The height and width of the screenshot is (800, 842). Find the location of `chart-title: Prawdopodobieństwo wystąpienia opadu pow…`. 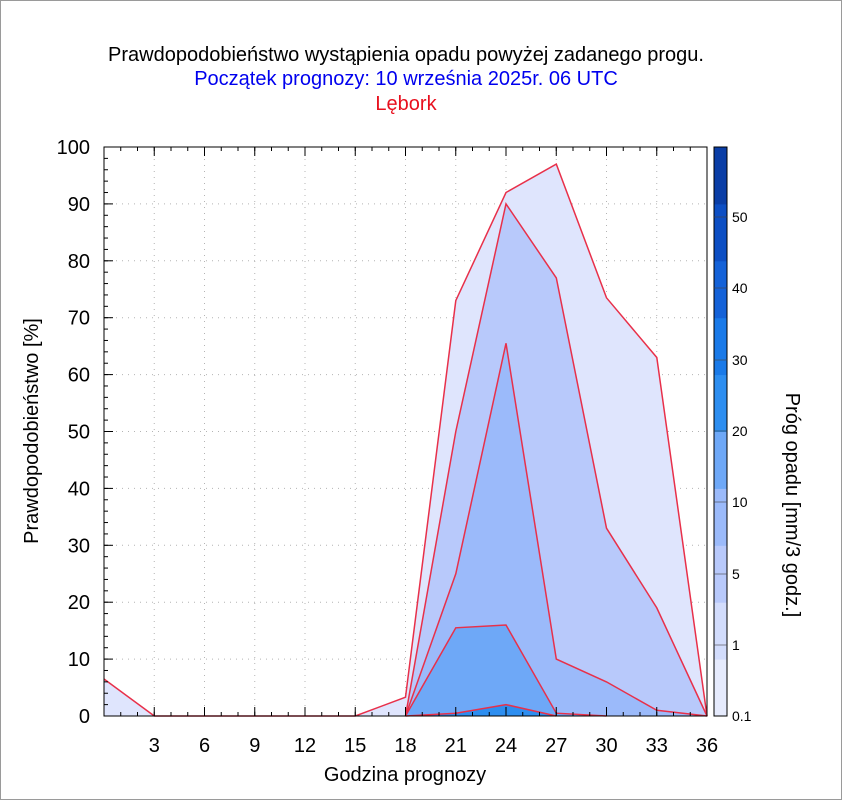

chart-title: Prawdopodobieństwo wystąpienia opadu pow… is located at coordinates (406, 55).